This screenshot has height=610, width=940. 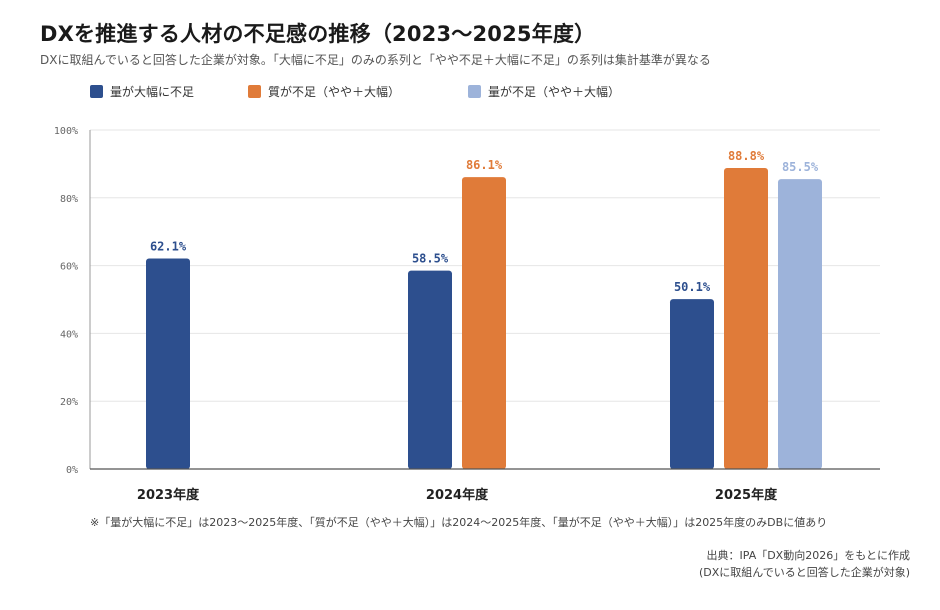 What do you see at coordinates (746, 318) in the screenshot?
I see `bar-2025年度-series-2` at bounding box center [746, 318].